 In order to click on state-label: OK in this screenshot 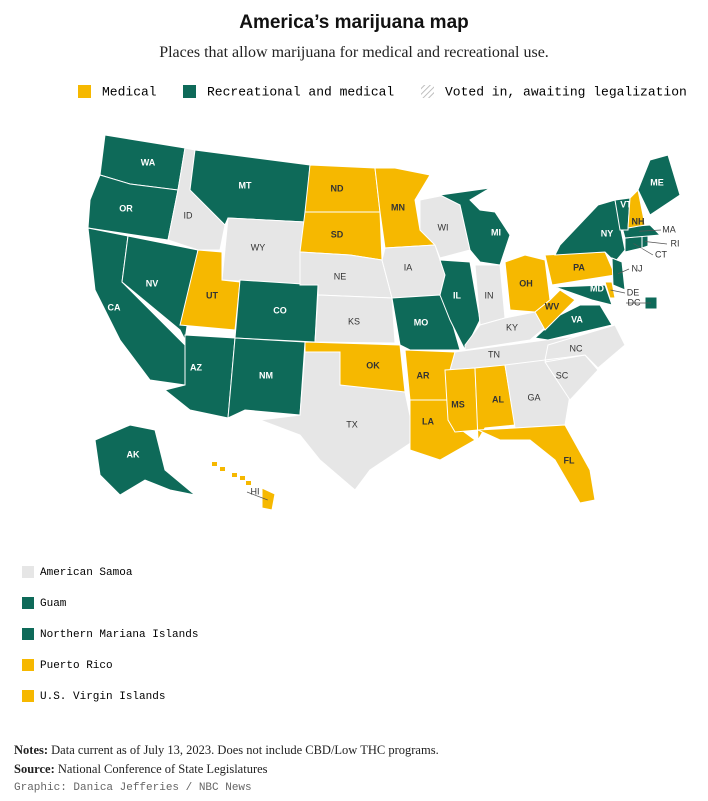, I will do `click(373, 365)`.